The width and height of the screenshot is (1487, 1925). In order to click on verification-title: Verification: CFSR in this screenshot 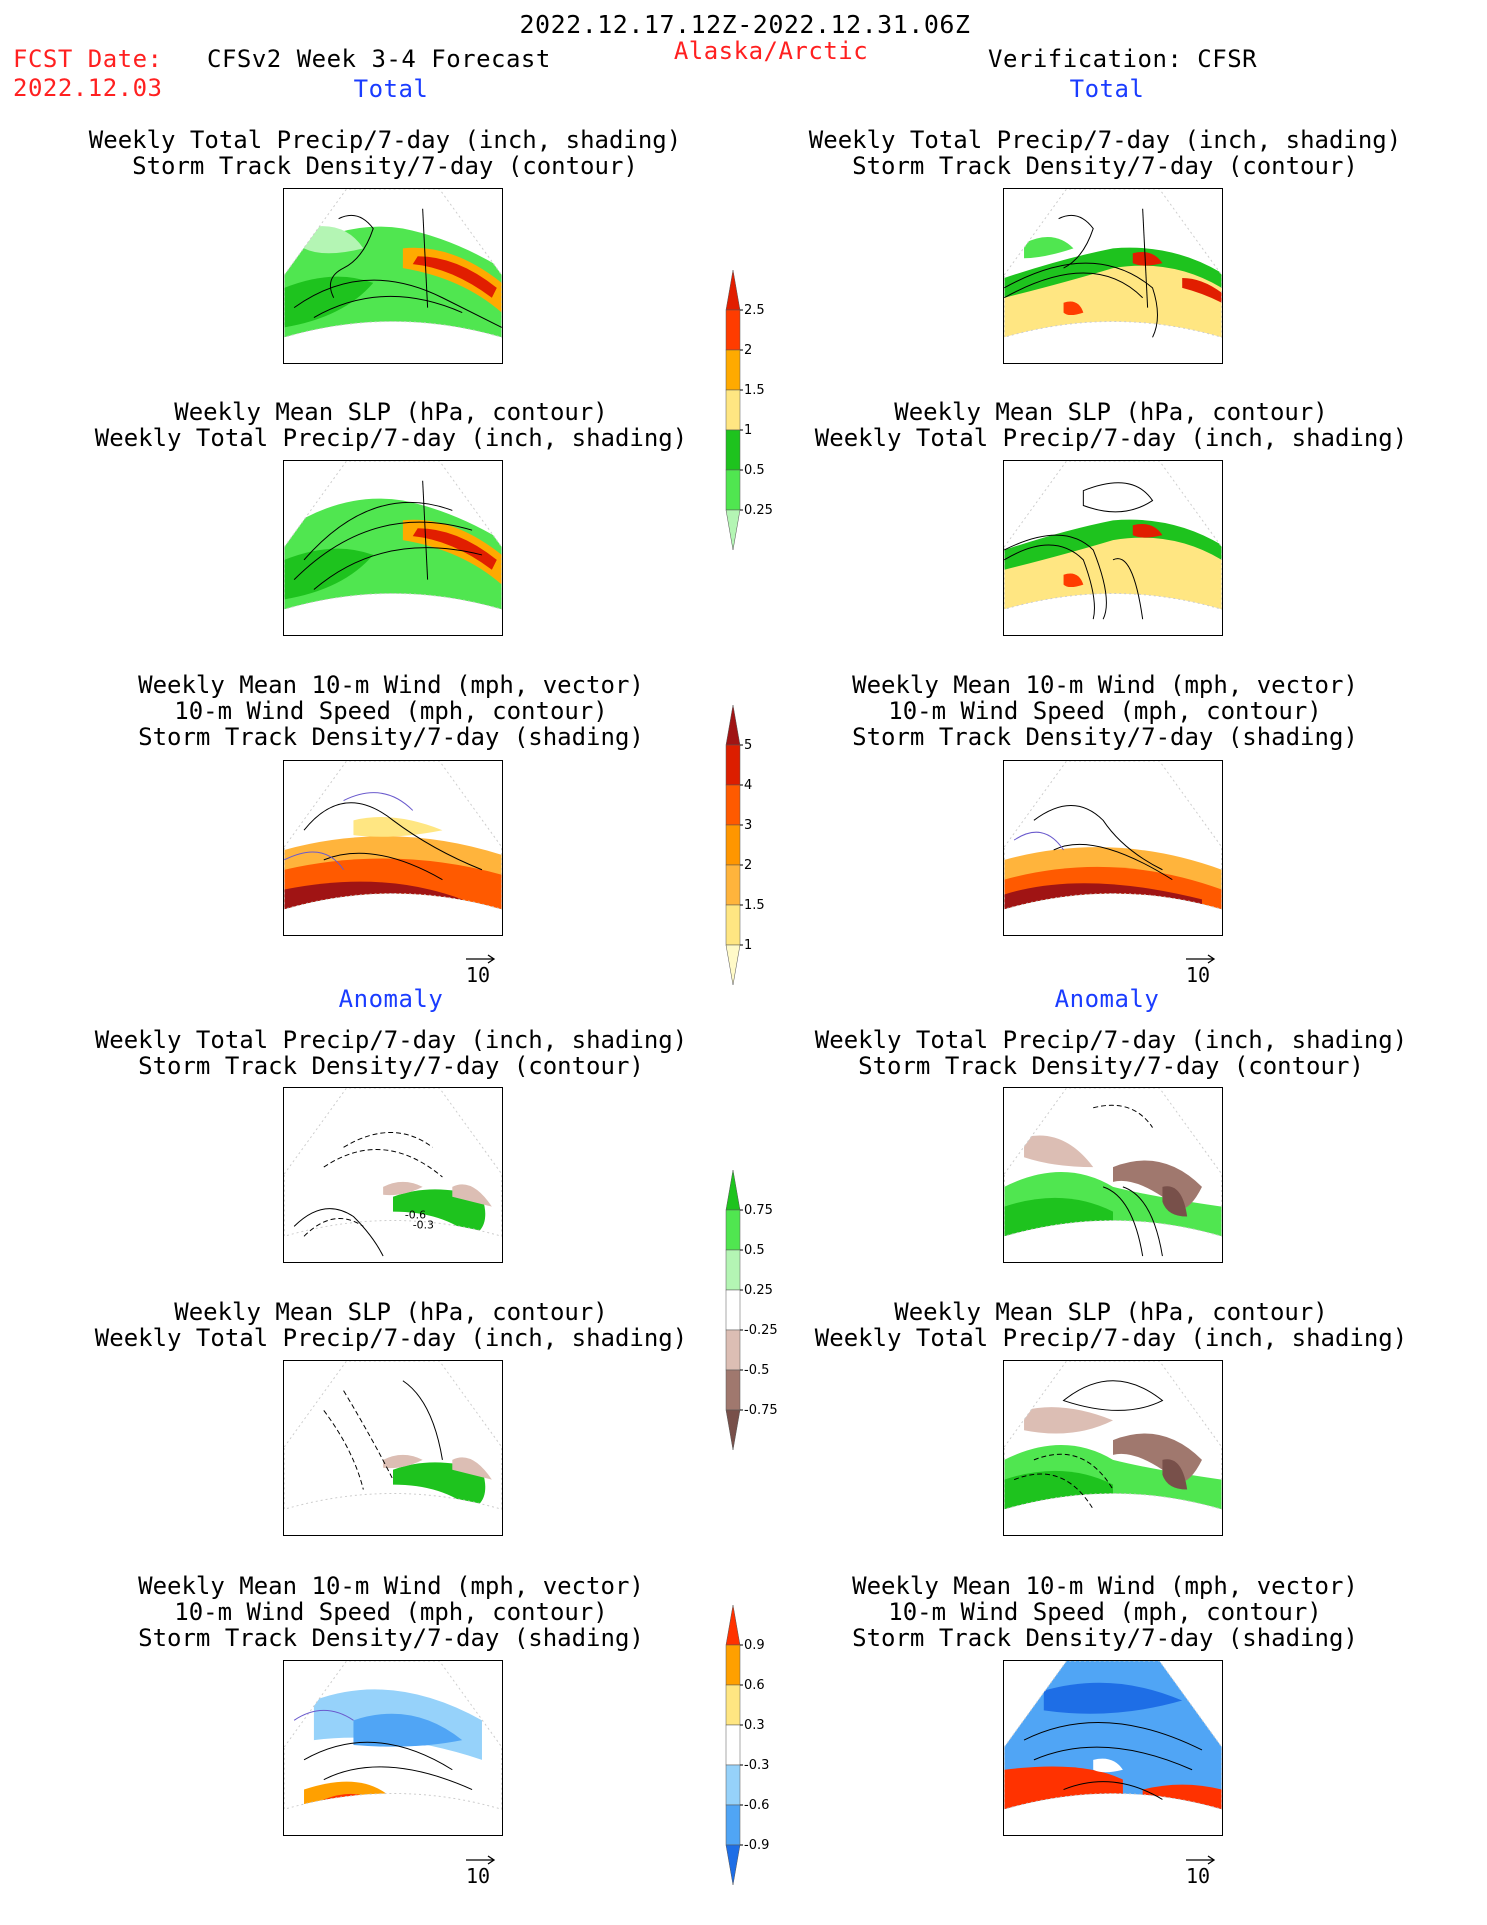, I will do `click(1123, 59)`.